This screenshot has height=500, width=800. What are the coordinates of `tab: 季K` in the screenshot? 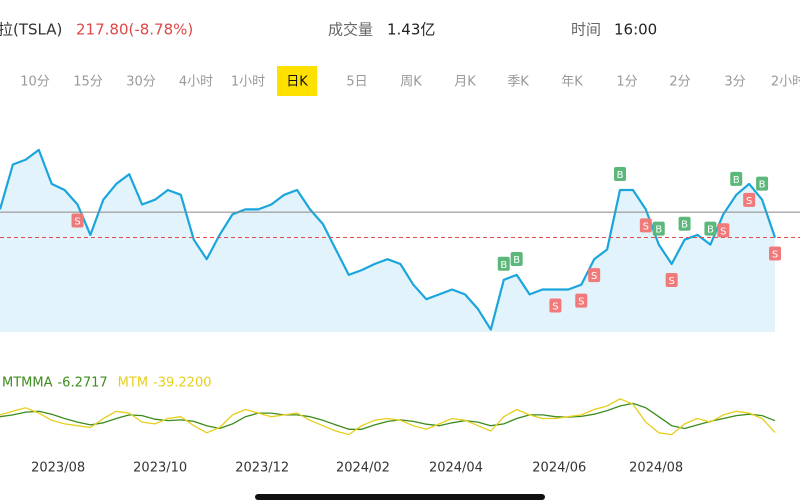 It's located at (518, 82).